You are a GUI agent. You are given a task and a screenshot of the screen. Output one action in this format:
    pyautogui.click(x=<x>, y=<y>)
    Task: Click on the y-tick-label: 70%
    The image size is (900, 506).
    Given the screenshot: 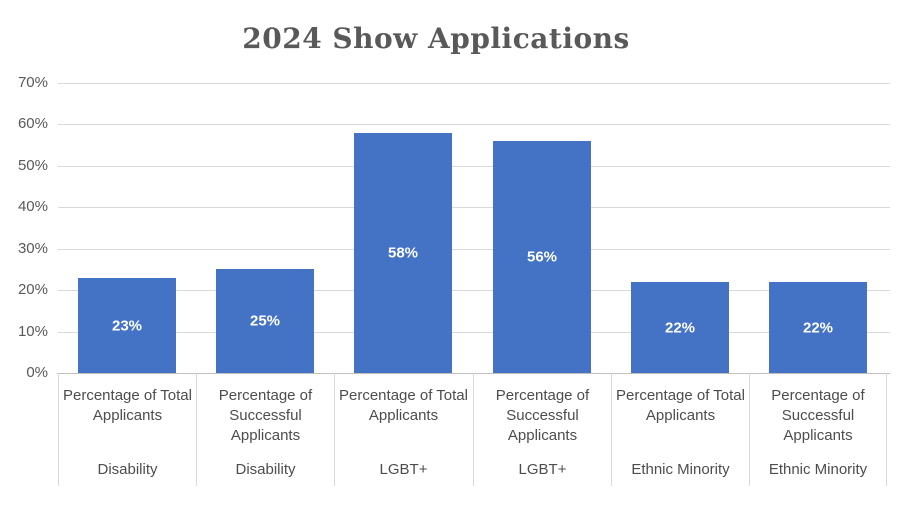 What is the action you would take?
    pyautogui.click(x=32, y=82)
    